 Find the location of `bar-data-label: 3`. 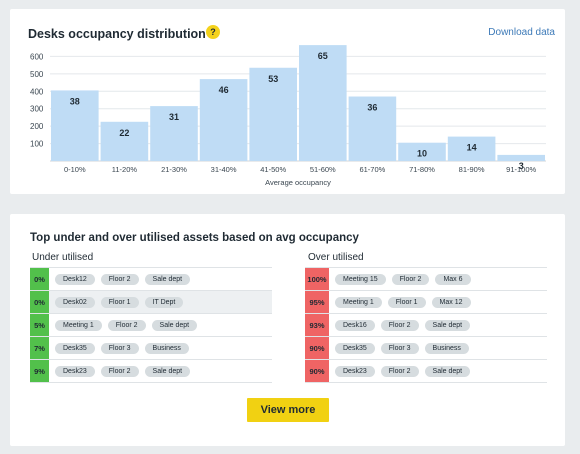

bar-data-label: 3 is located at coordinates (521, 166).